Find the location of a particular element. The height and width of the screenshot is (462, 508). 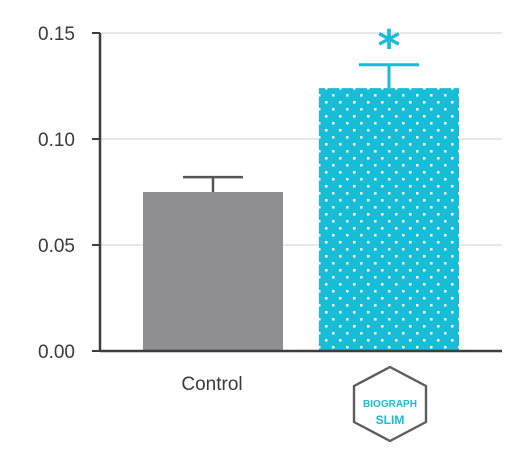

biograph-slim-logo: BIOGRAPH SLIM is located at coordinates (390, 404).